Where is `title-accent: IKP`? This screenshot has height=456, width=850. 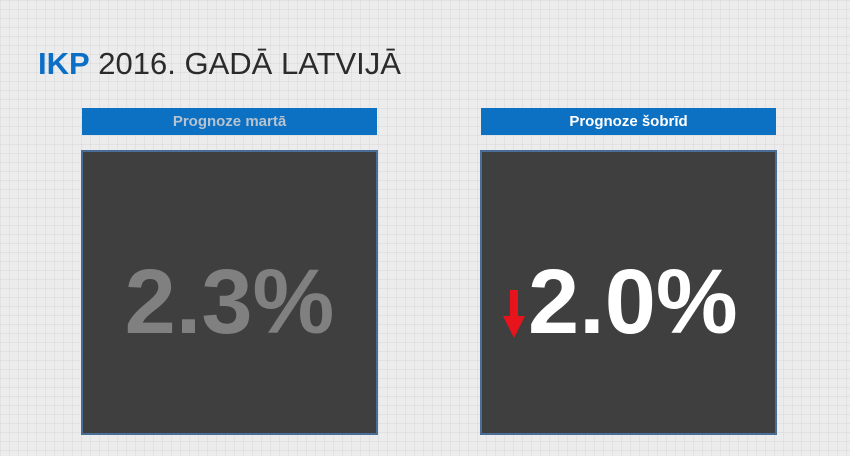 title-accent: IKP is located at coordinates (64, 63).